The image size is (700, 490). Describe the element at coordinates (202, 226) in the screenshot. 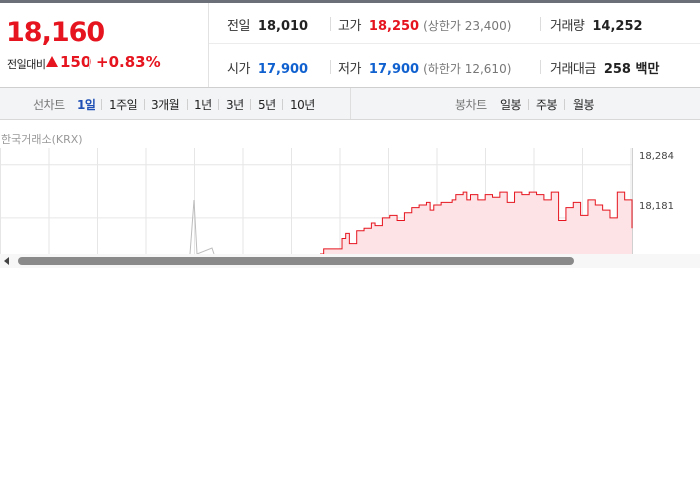

I see `pre-market-spike` at that location.